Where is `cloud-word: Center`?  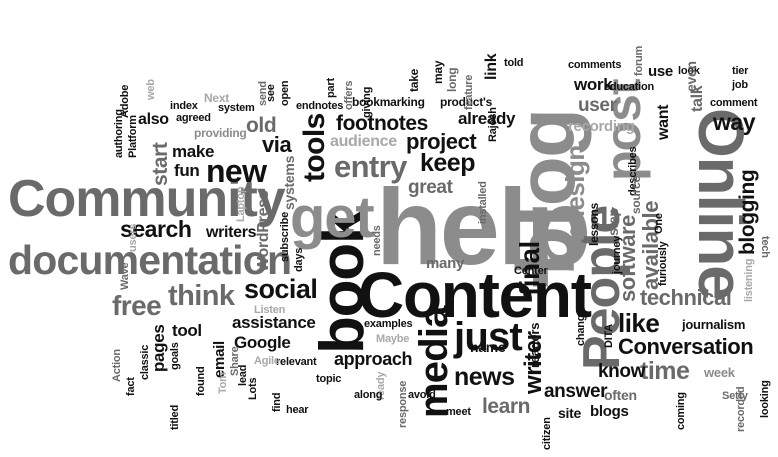
cloud-word: Center is located at coordinates (531, 271).